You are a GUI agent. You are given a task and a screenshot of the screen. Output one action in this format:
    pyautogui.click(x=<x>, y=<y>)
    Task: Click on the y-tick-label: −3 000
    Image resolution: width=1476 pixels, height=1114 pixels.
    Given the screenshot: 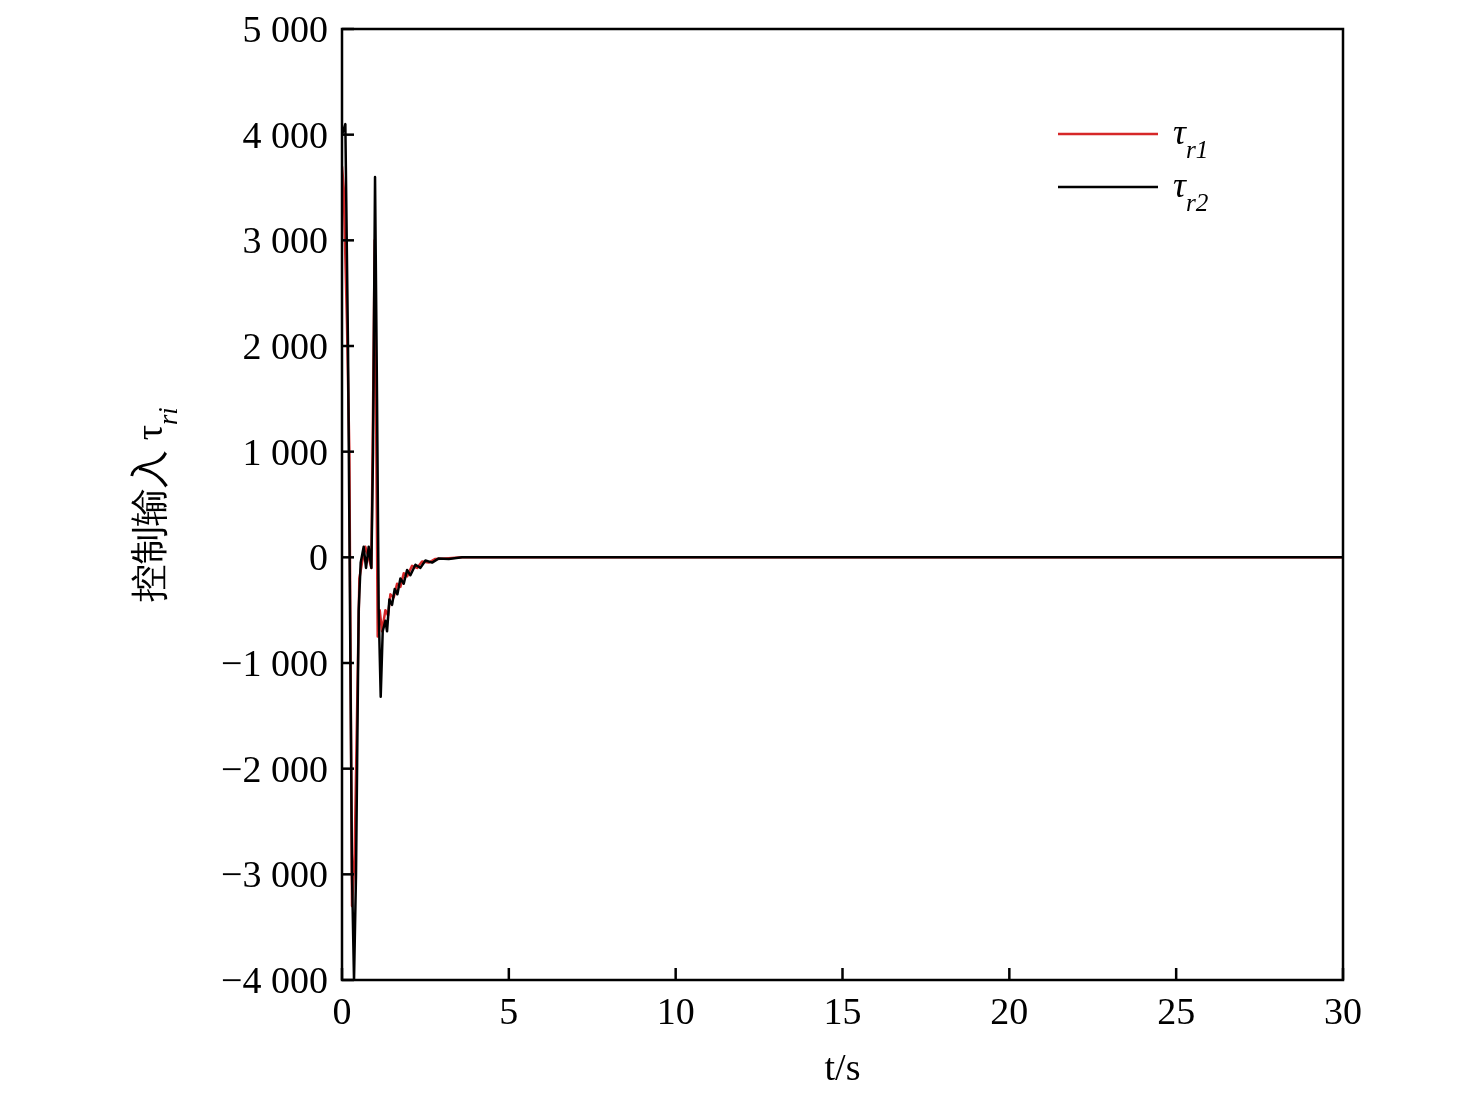 What is the action you would take?
    pyautogui.click(x=274, y=874)
    